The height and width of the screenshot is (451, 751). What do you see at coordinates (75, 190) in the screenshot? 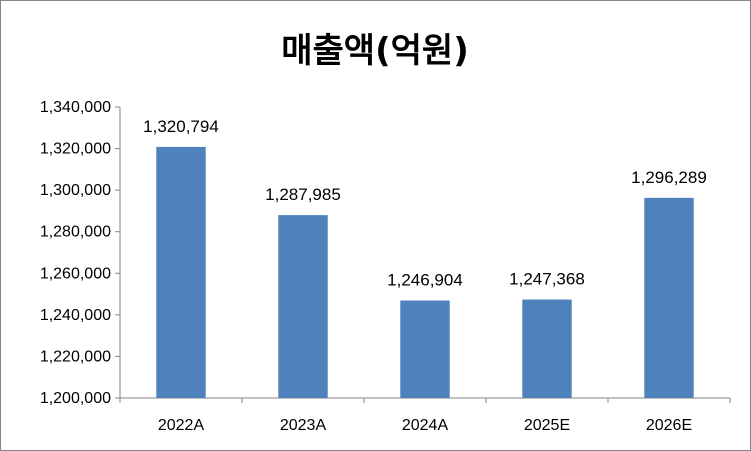
I see `y-tick-label: 1,300,000` at bounding box center [75, 190].